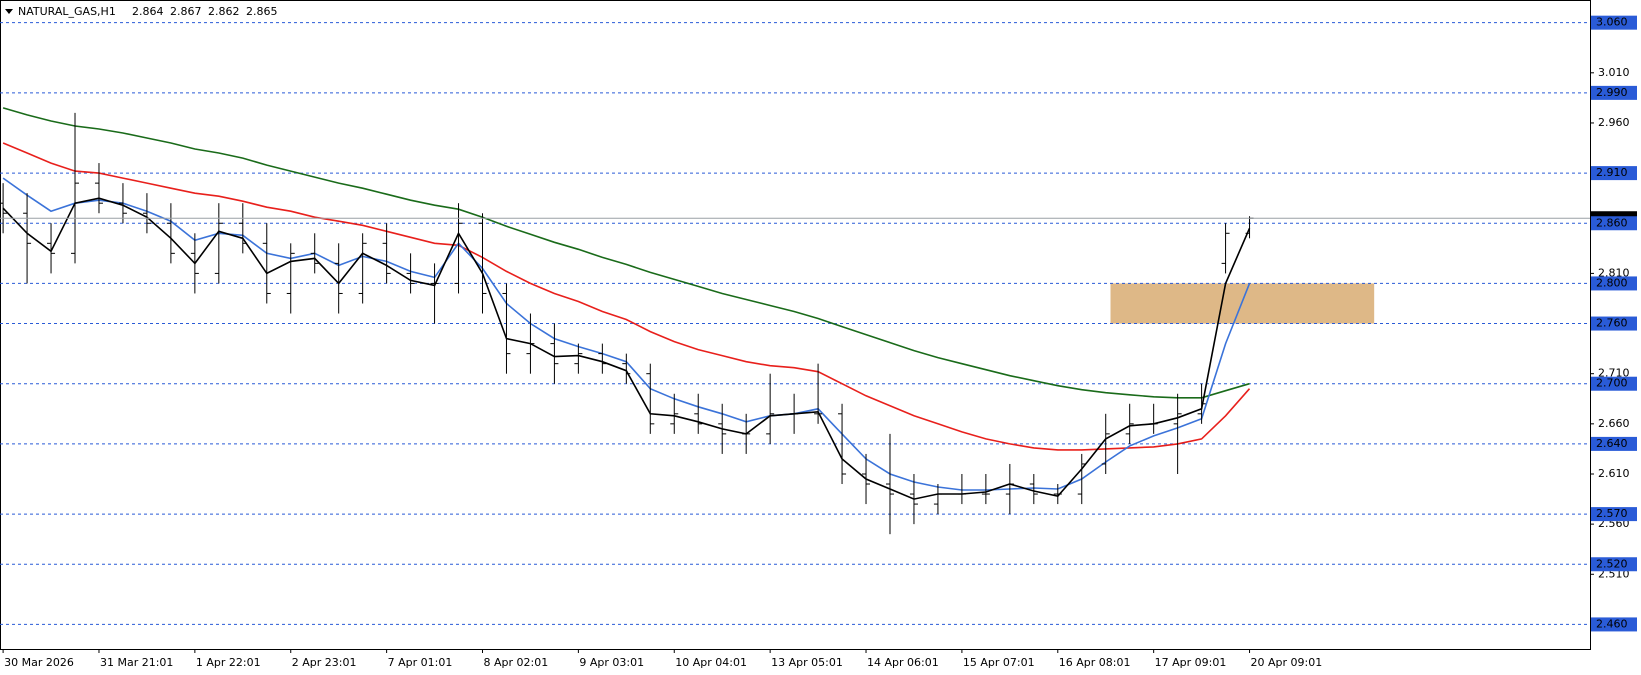 The height and width of the screenshot is (675, 1641). I want to click on x-tick-label: 2 Apr 23:01, so click(324, 662).